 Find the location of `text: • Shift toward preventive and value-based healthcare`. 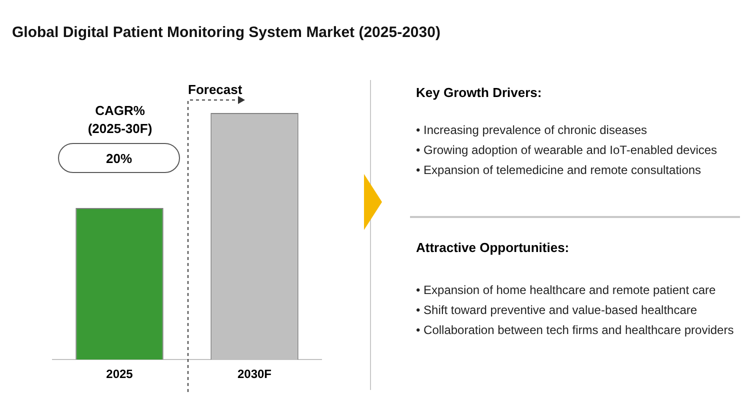

text: • Shift toward preventive and value-based healthcare is located at coordinates (557, 310).